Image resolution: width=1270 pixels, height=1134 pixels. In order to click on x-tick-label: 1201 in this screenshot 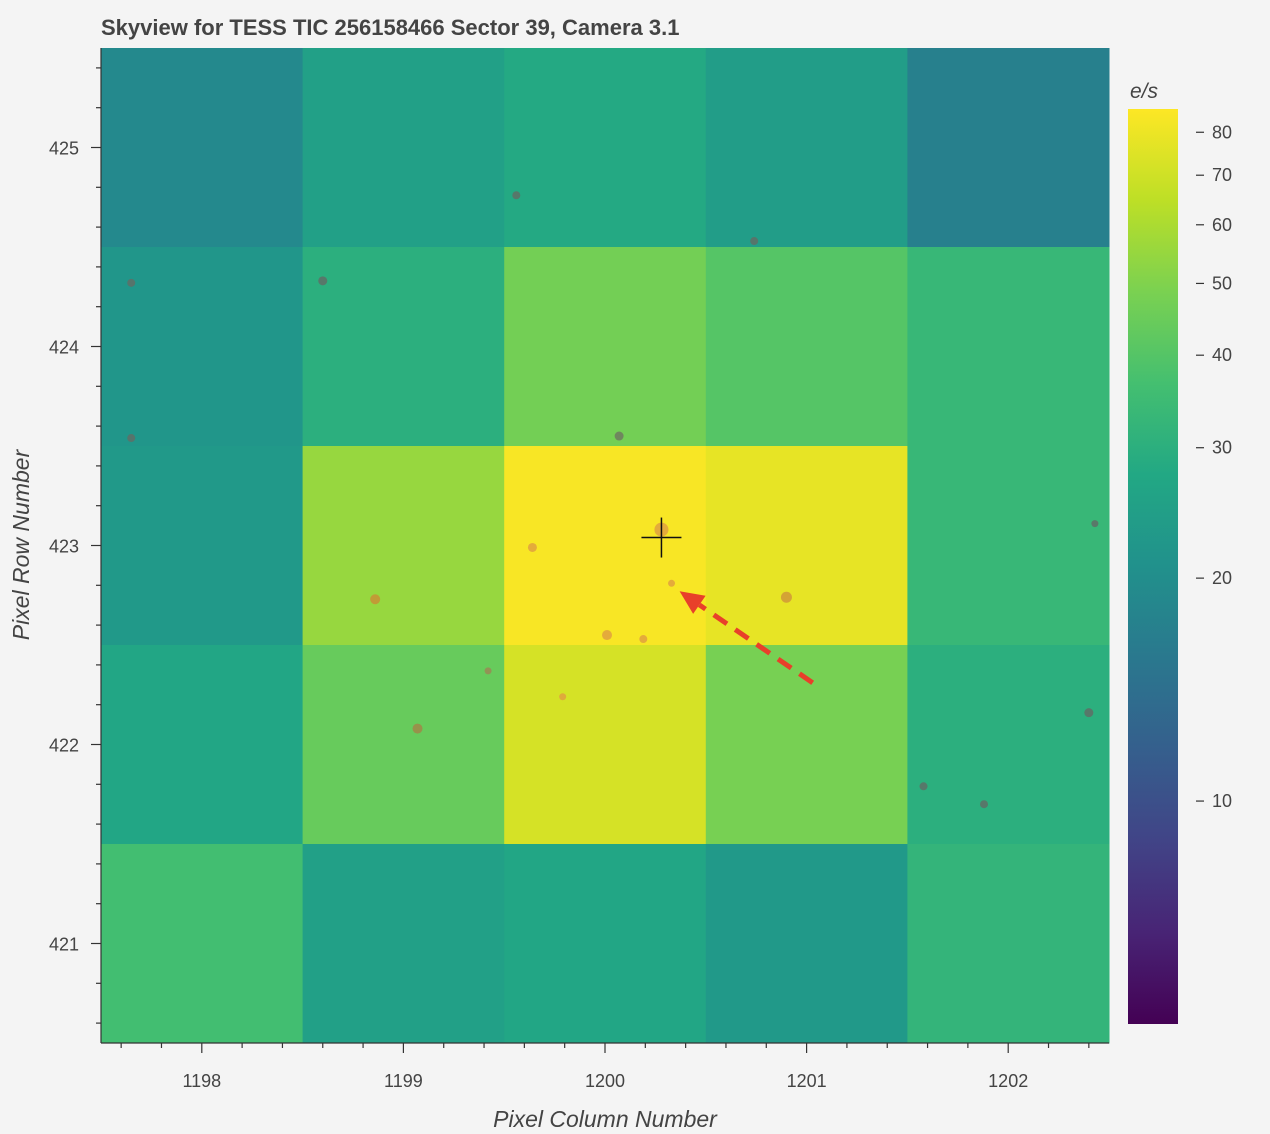, I will do `click(807, 1081)`.